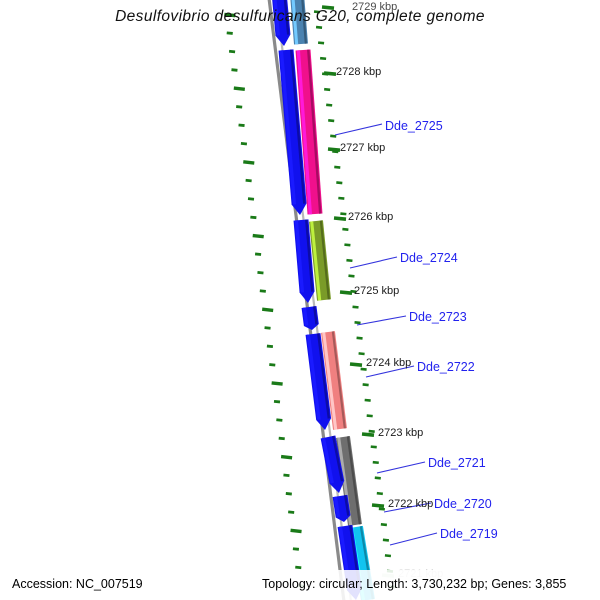 The width and height of the screenshot is (600, 600). Describe the element at coordinates (389, 363) in the screenshot. I see `ruler-label: 2724 kbp` at that location.